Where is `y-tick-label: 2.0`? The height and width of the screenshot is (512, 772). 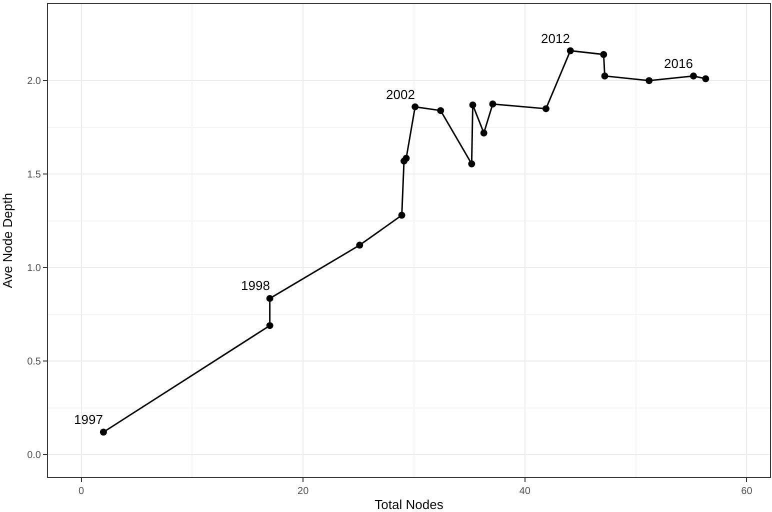 y-tick-label: 2.0 is located at coordinates (34, 82).